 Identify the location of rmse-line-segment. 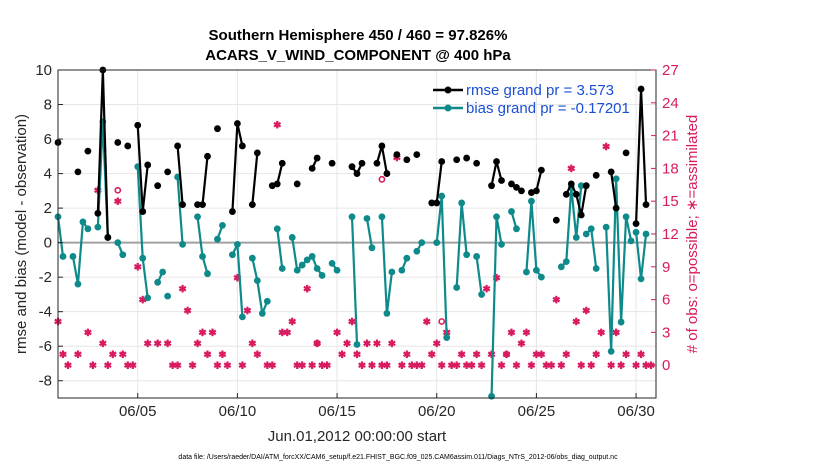
(180, 175).